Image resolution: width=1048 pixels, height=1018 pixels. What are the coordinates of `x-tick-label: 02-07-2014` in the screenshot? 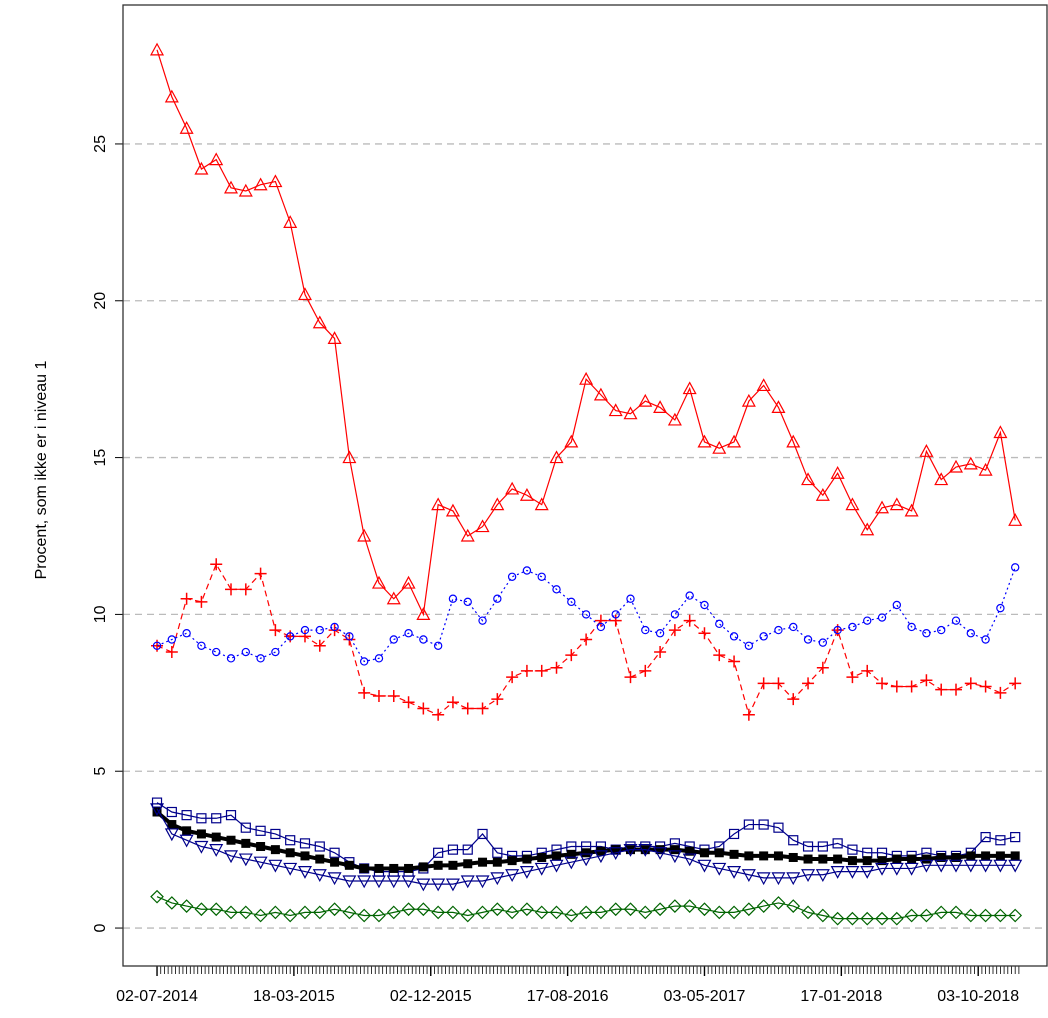 It's located at (157, 996).